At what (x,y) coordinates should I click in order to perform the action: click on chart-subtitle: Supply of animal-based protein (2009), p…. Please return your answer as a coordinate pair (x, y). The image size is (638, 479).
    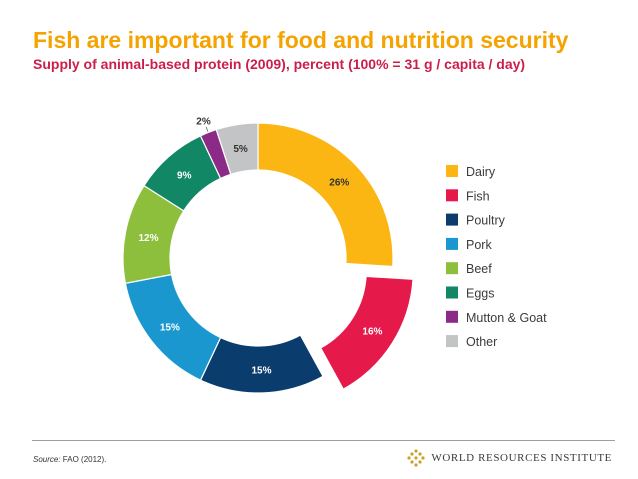
    Looking at the image, I should click on (279, 64).